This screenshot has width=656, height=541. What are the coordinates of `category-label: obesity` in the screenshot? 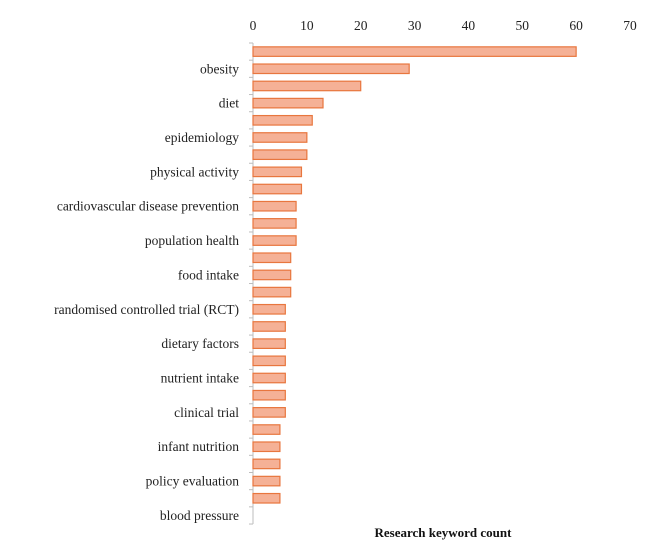 It's located at (219, 68).